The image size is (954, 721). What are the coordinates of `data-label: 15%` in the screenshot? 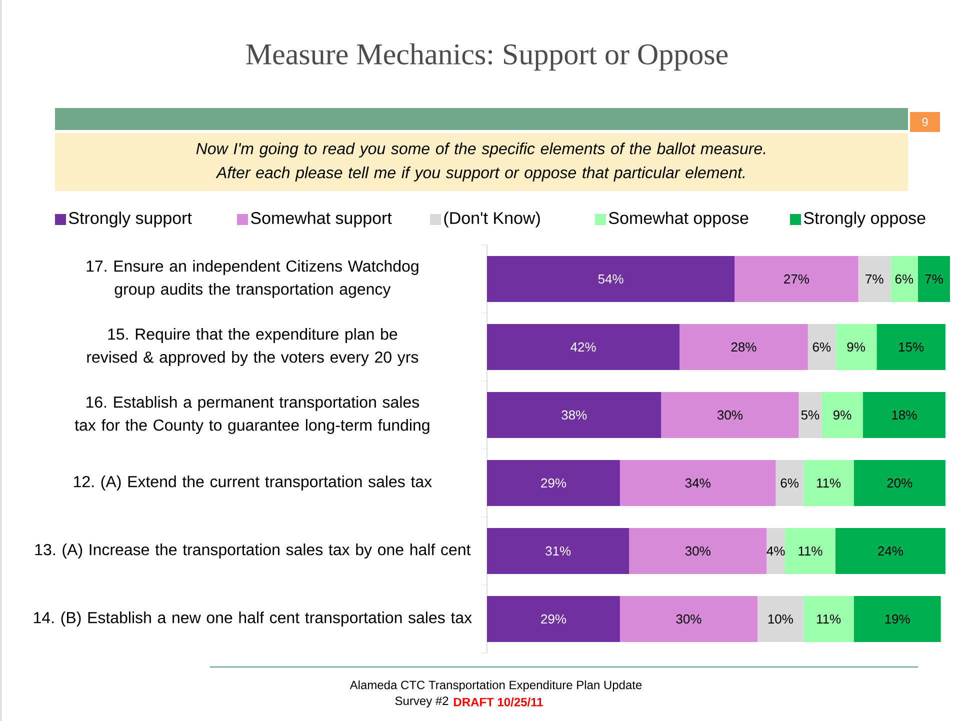 It's located at (911, 347).